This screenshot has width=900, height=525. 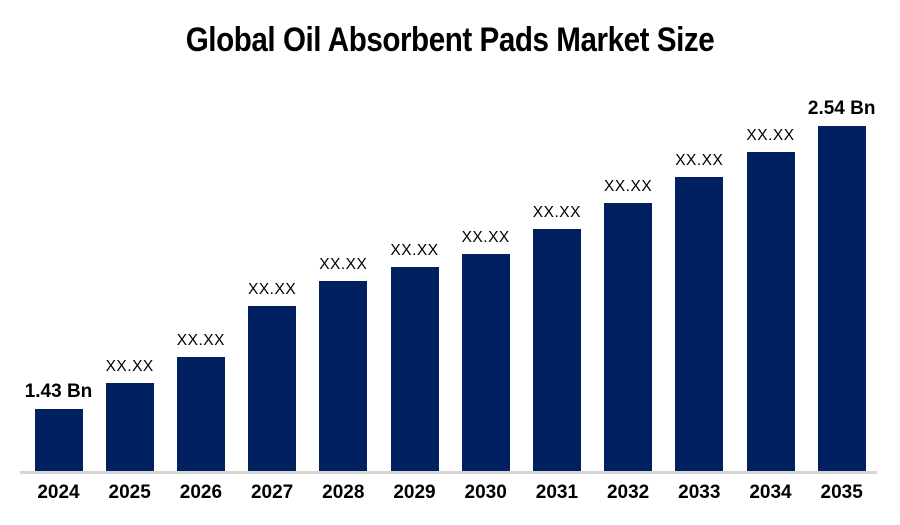 I want to click on x-axis-tick-label: 2032, so click(x=628, y=492).